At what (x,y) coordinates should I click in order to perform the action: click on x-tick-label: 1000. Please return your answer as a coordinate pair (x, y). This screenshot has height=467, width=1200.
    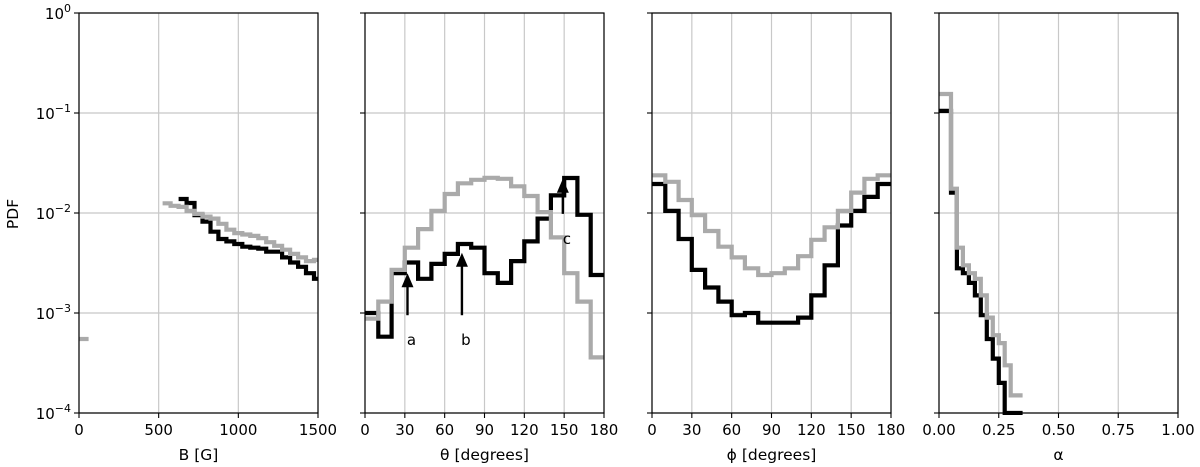
    Looking at the image, I should click on (238, 430).